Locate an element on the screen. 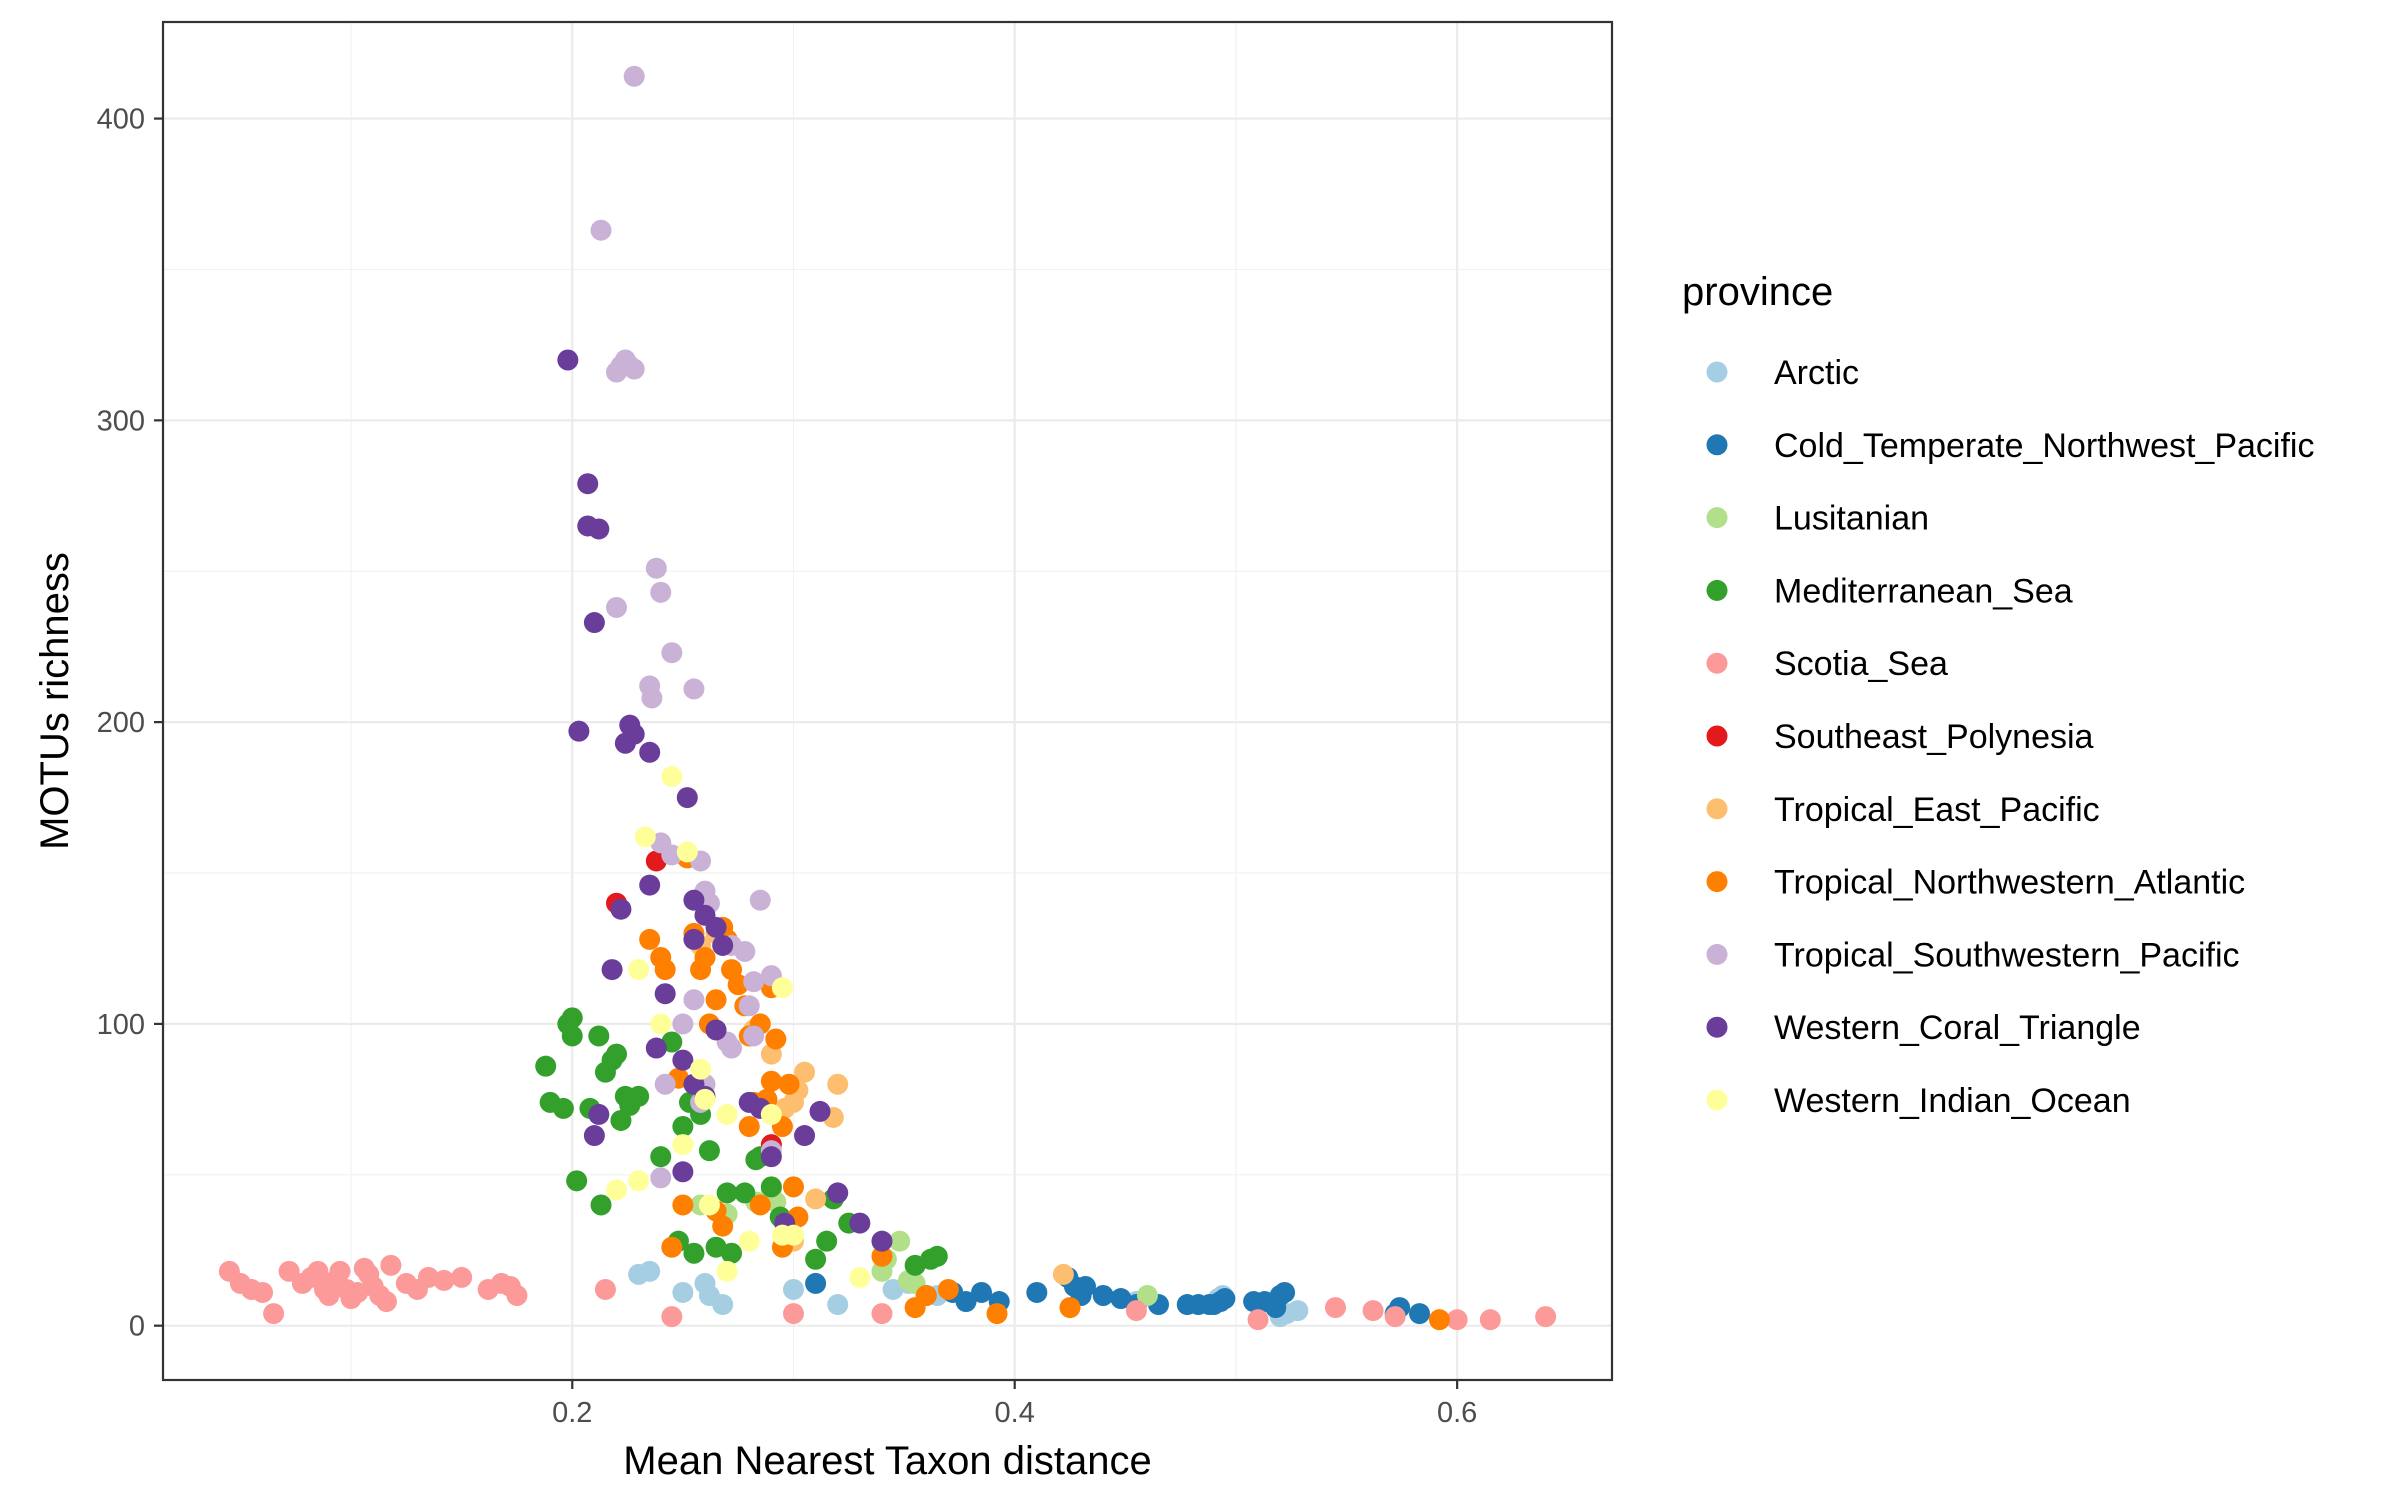  legend-label: Arctic is located at coordinates (1816, 373).